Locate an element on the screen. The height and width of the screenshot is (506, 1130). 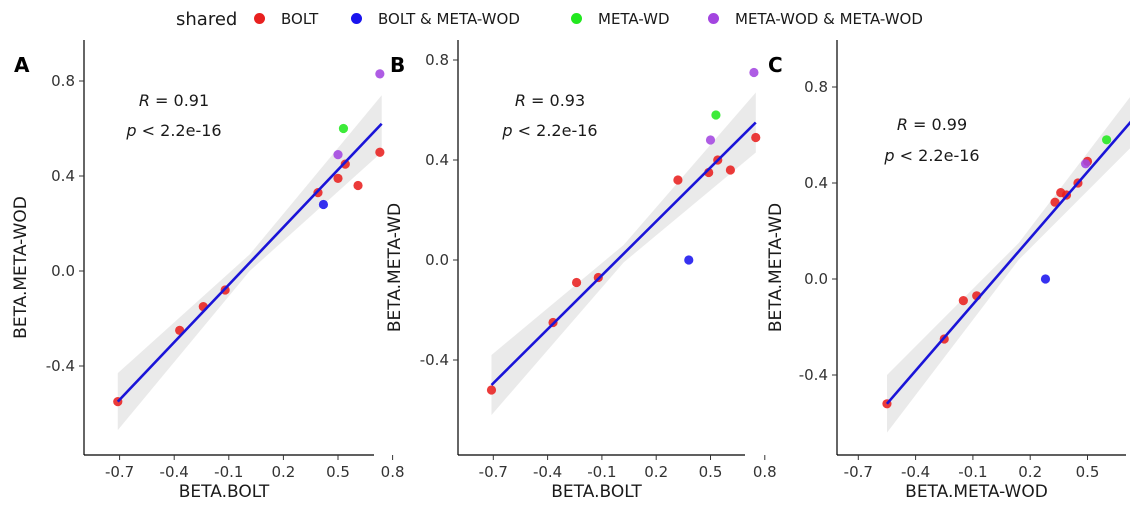
legend-item-bolt: BOLT is located at coordinates (286, 19).